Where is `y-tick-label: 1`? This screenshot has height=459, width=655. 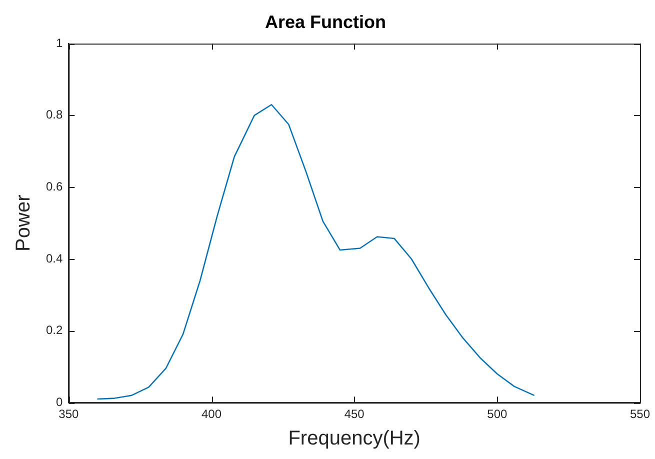 y-tick-label: 1 is located at coordinates (59, 43).